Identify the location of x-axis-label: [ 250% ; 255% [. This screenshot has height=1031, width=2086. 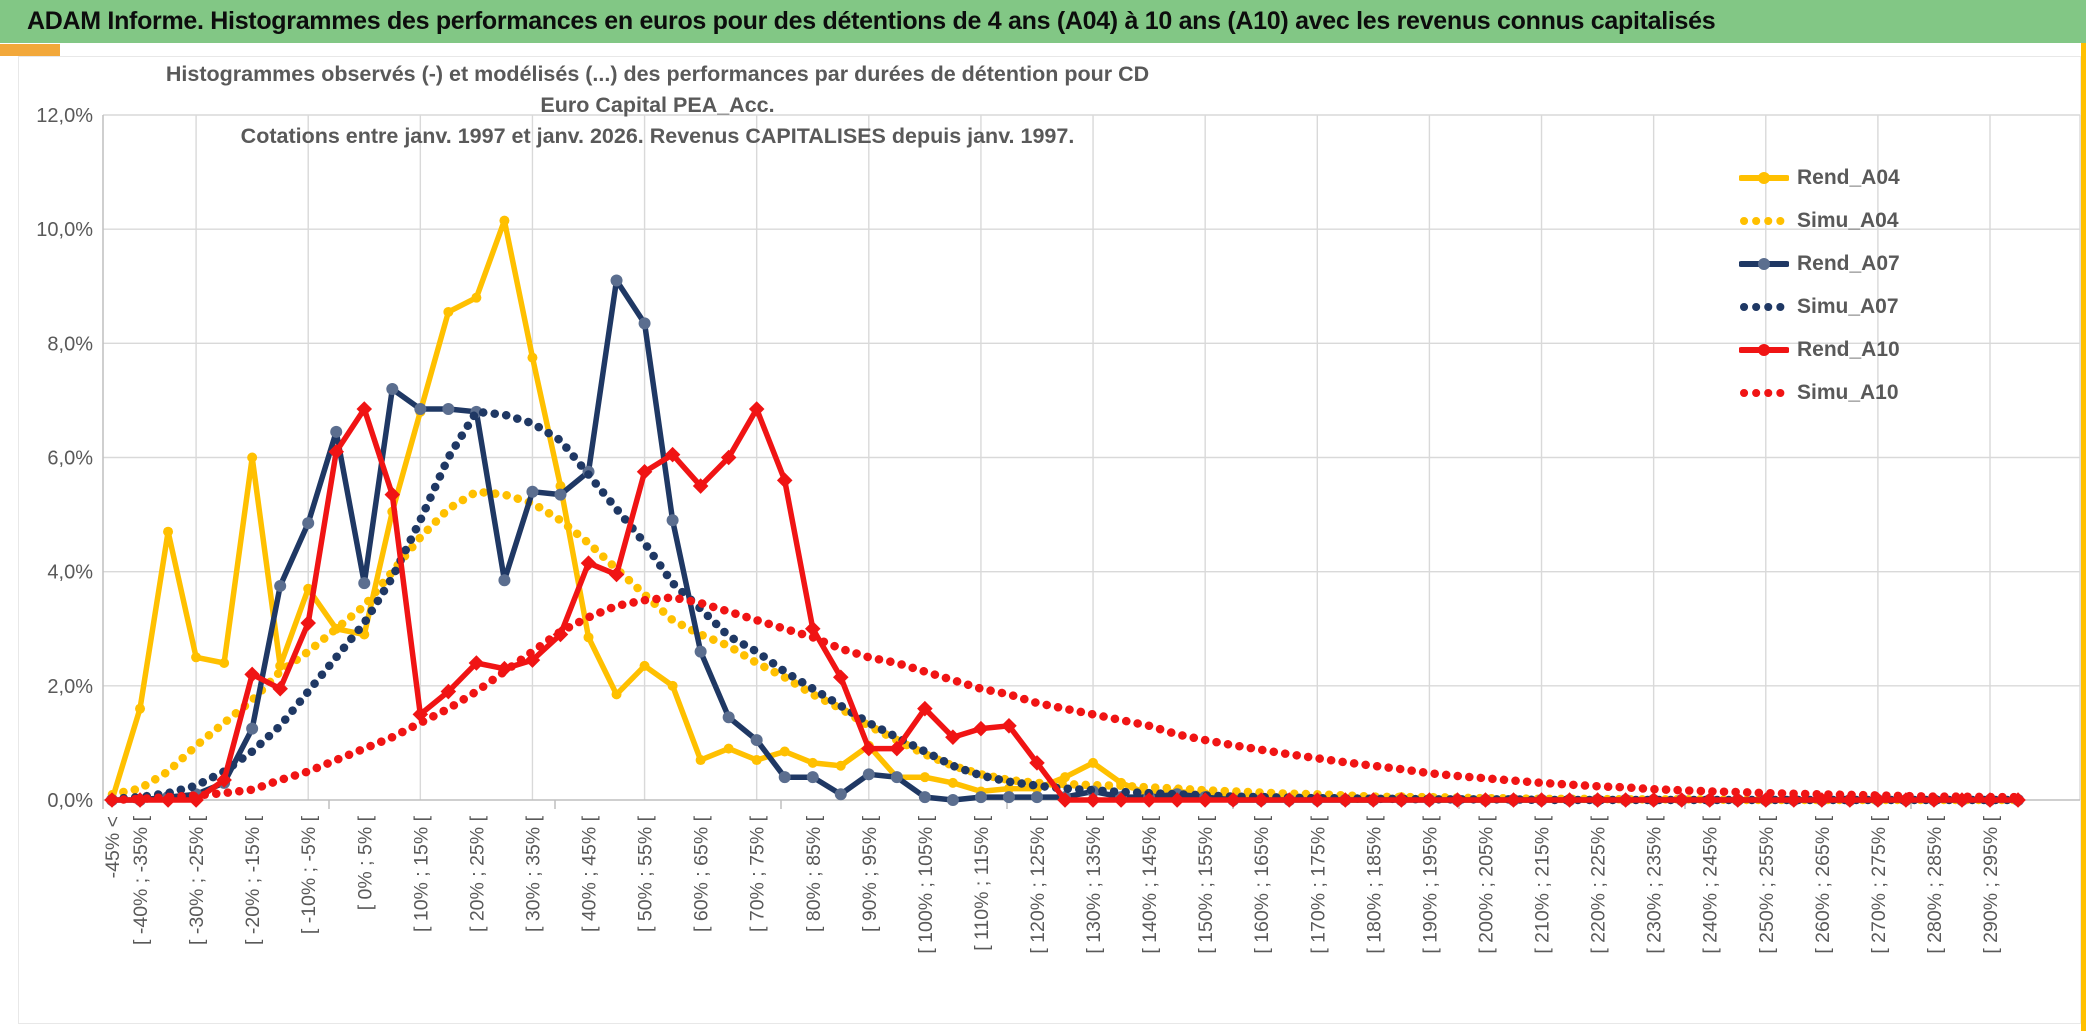
(1767, 884).